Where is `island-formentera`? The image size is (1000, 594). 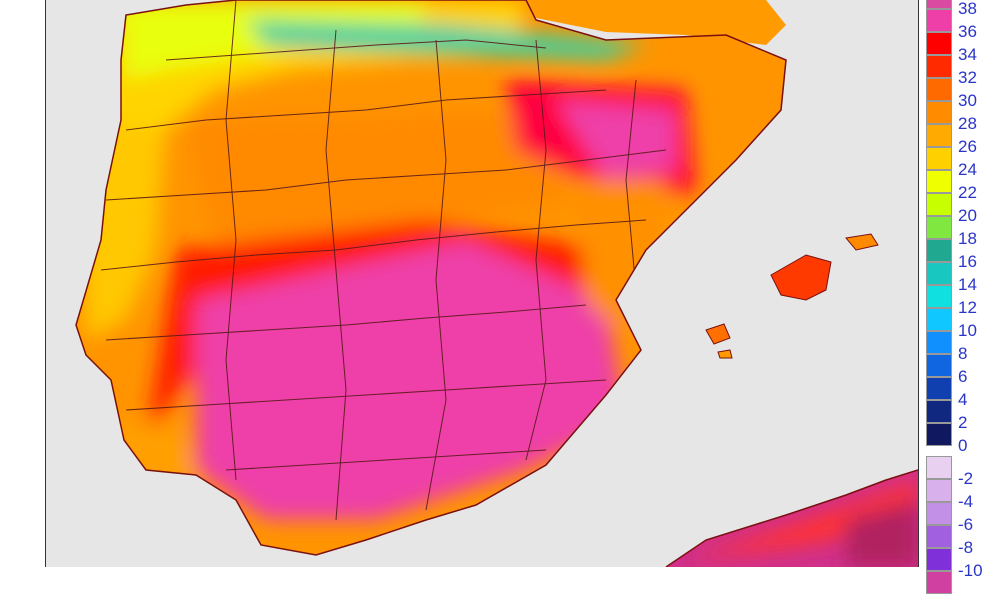 island-formentera is located at coordinates (725, 354).